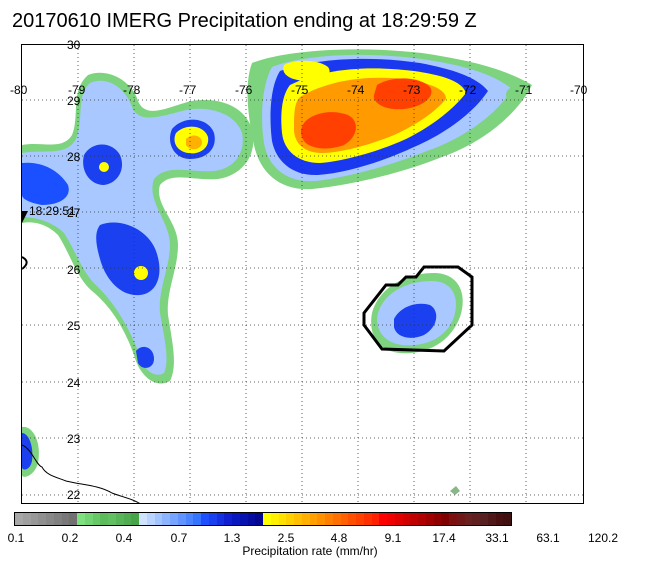 Image resolution: width=668 pixels, height=571 pixels. I want to click on colorbar-tick-0.4: 0.4, so click(124, 538).